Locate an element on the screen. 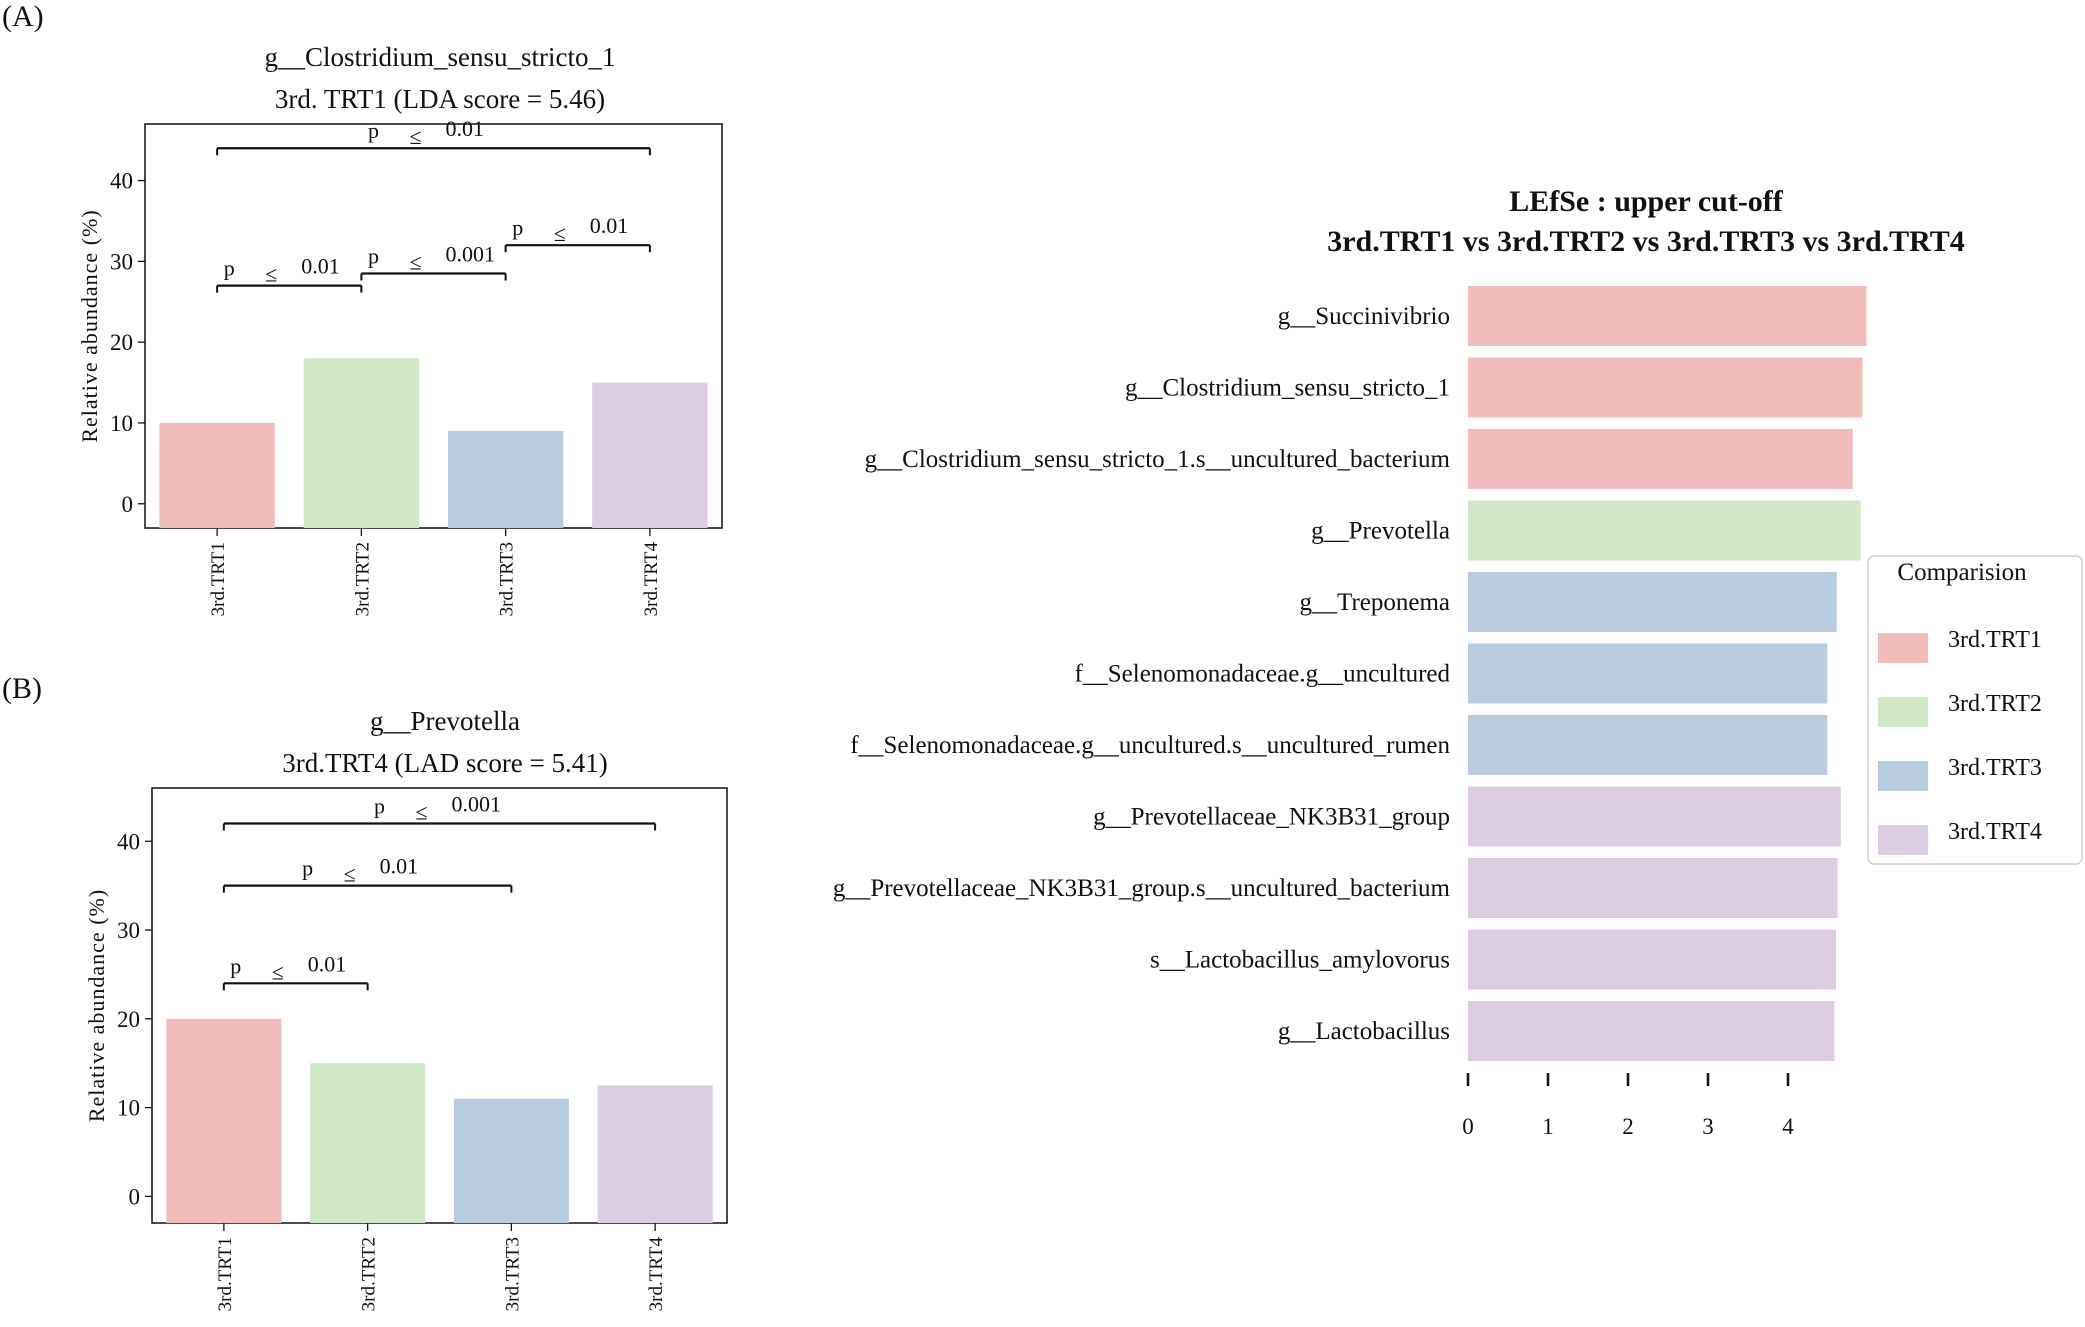 This screenshot has width=2085, height=1327. y-tick-label: 30 is located at coordinates (128, 930).